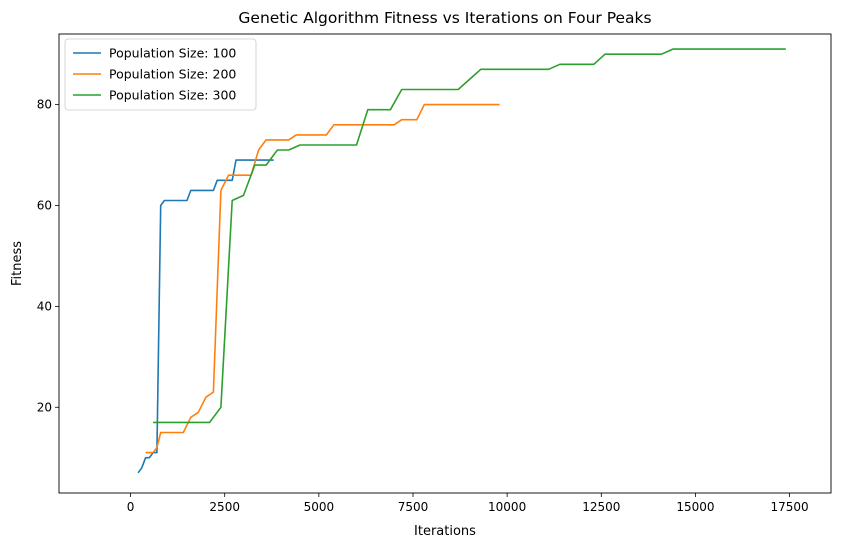  What do you see at coordinates (44, 105) in the screenshot?
I see `y-tick-label: 80` at bounding box center [44, 105].